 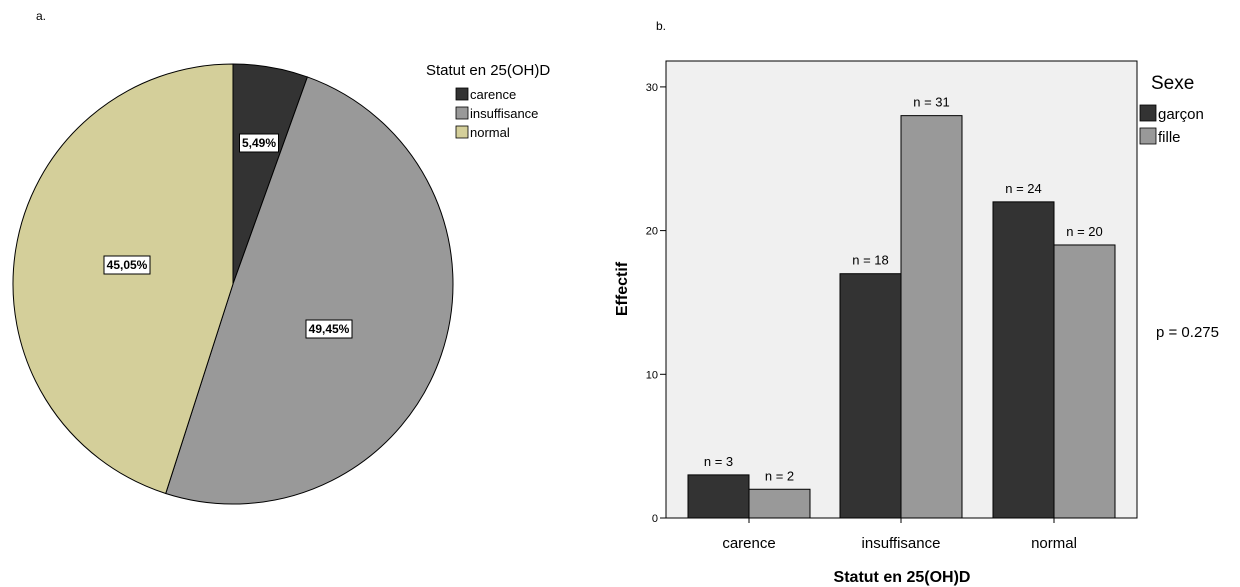 I want to click on y-axis-ticks: 0 10 20 30, so click(x=656, y=303).